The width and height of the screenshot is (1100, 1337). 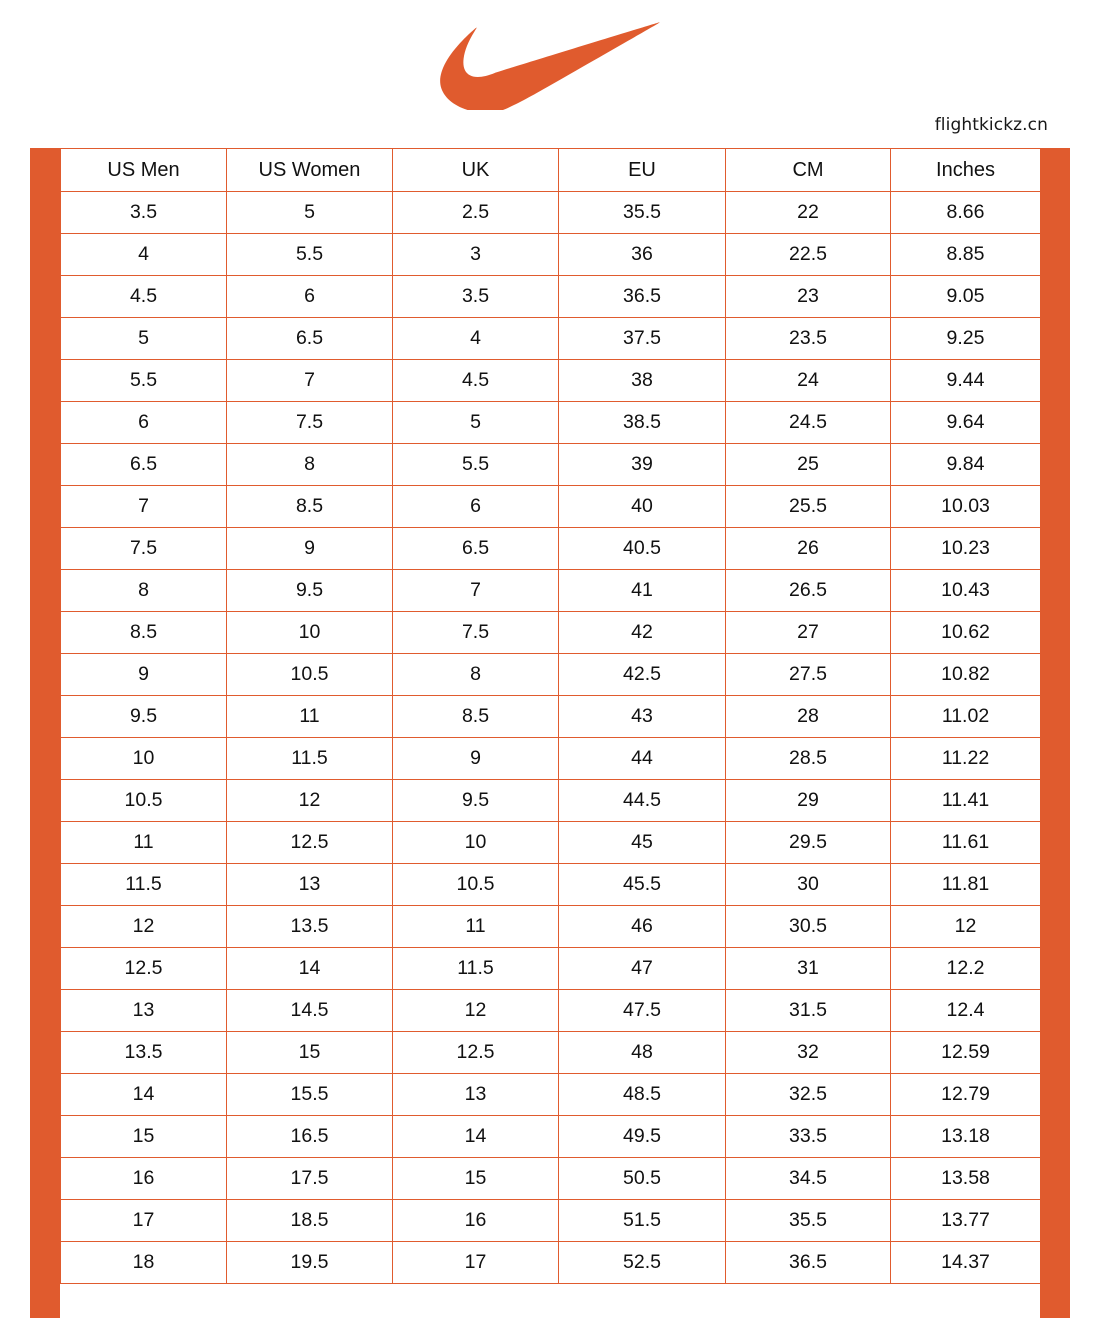 I want to click on table-row: 14 15.5 13 48.5 32.5 12.79, so click(x=550, y=1094).